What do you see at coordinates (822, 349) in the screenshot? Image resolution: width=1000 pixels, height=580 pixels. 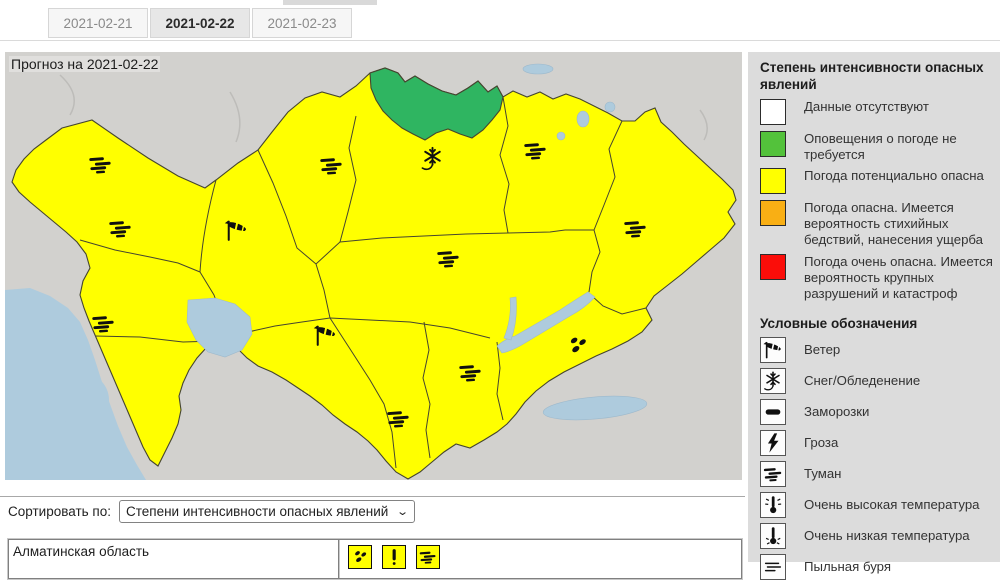 I see `symbol-label: Ветер` at bounding box center [822, 349].